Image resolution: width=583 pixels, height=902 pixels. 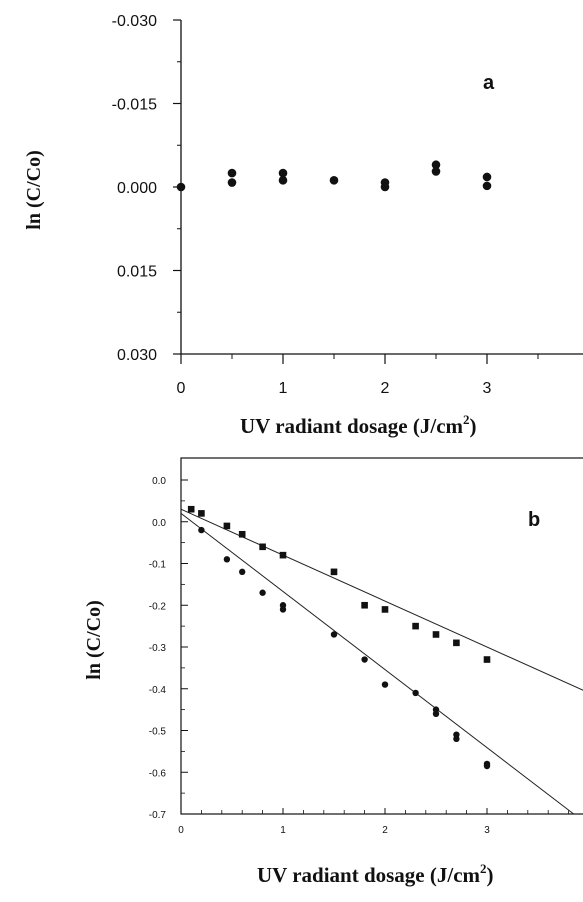 What do you see at coordinates (483, 868) in the screenshot?
I see `panel-b-x-axis-label-sup: 2` at bounding box center [483, 868].